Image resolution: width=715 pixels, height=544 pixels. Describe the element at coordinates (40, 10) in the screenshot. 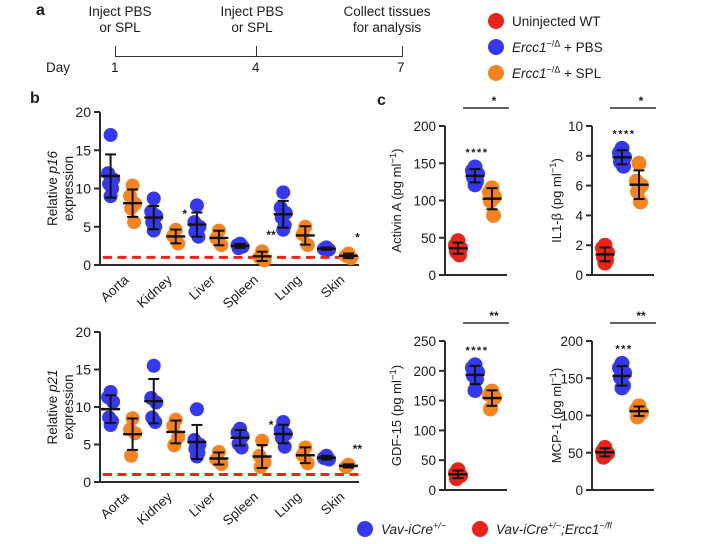

I see `panel-a-label: a` at that location.